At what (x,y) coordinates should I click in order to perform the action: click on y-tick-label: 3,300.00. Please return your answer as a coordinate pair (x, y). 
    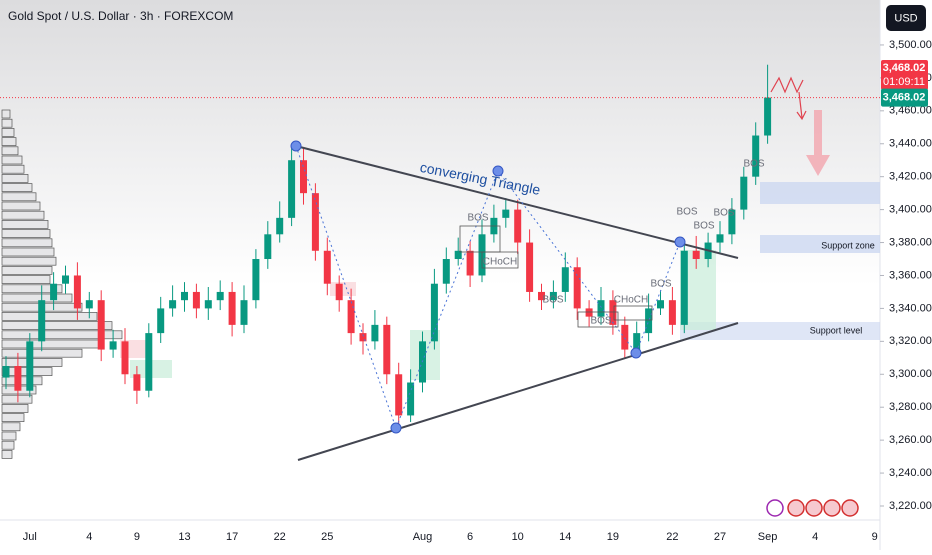
    Looking at the image, I should click on (910, 374).